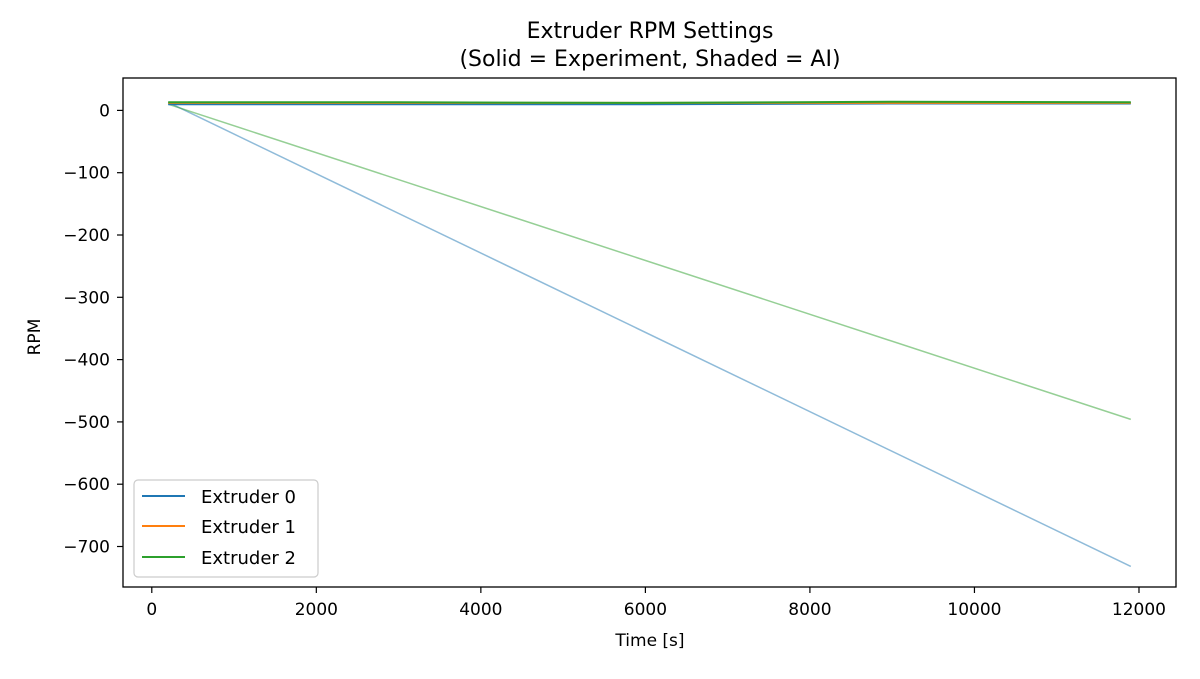  What do you see at coordinates (86, 236) in the screenshot?
I see `y-tick-label: −200` at bounding box center [86, 236].